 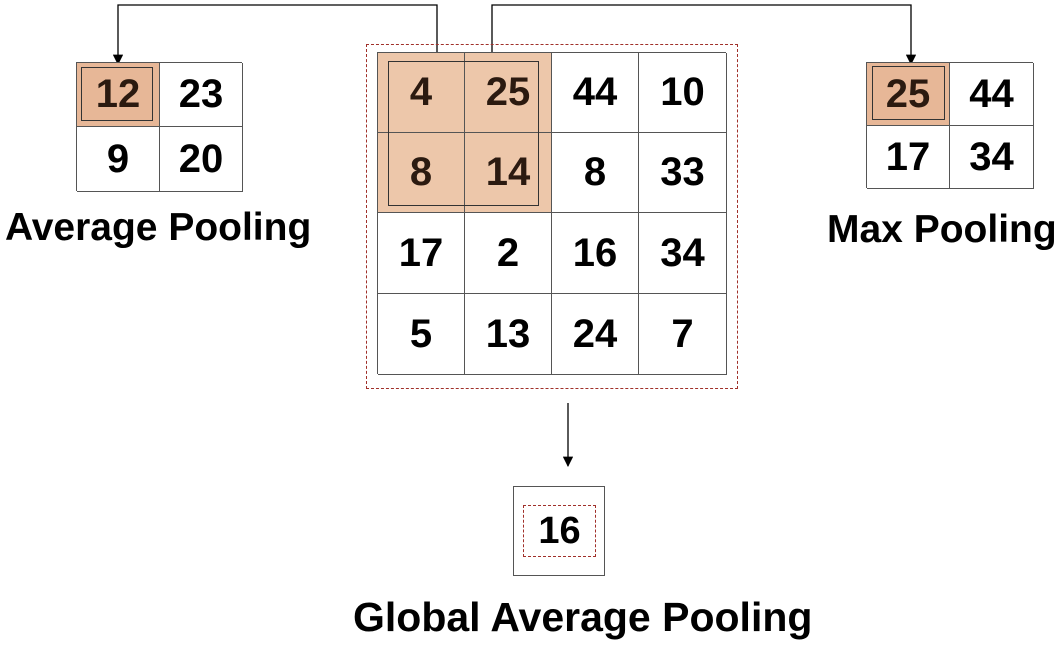 I want to click on max-pooling-grid: 25 44 17 34, so click(x=950, y=125).